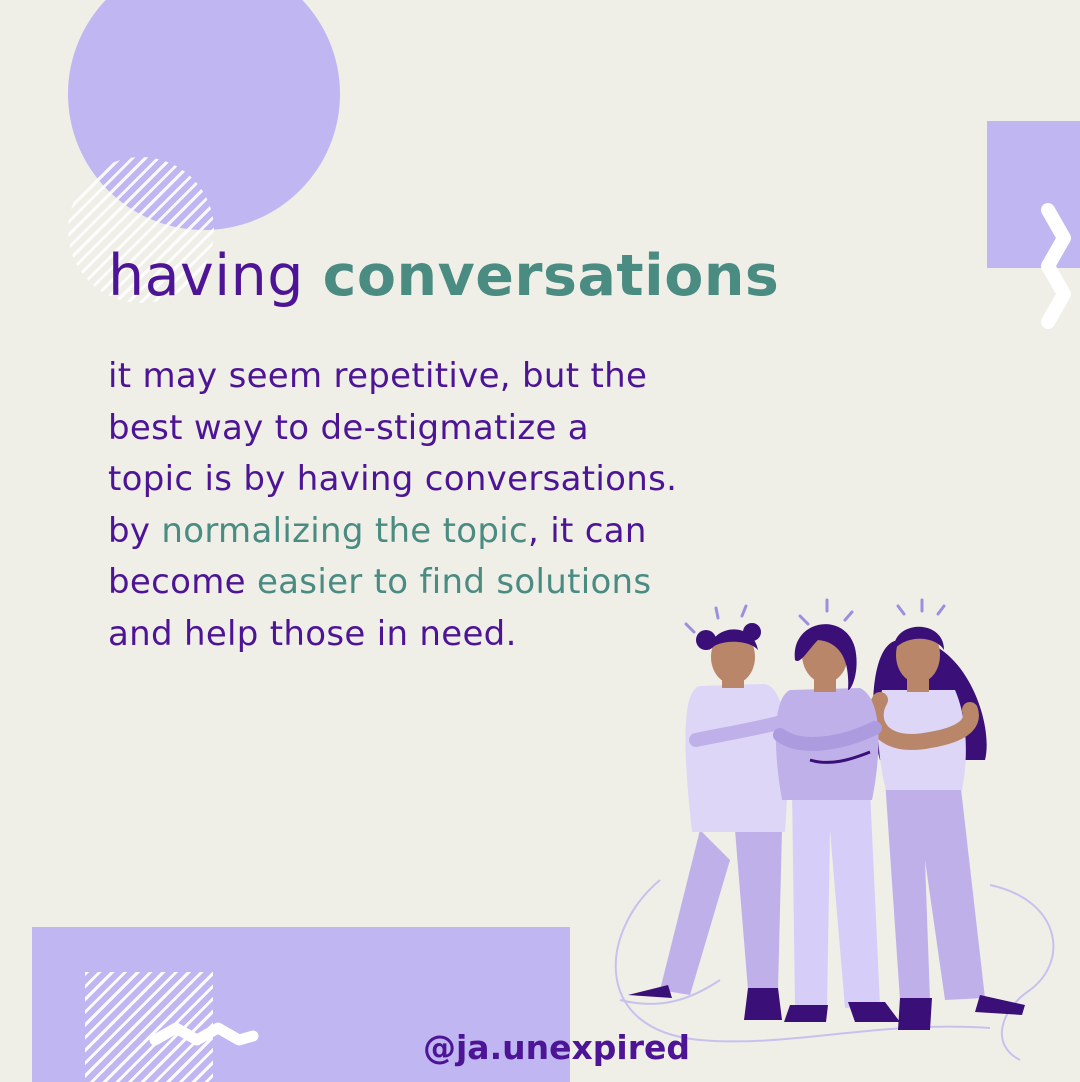 This screenshot has width=1080, height=1082. I want to click on woman-right-figure, so click(946, 828).